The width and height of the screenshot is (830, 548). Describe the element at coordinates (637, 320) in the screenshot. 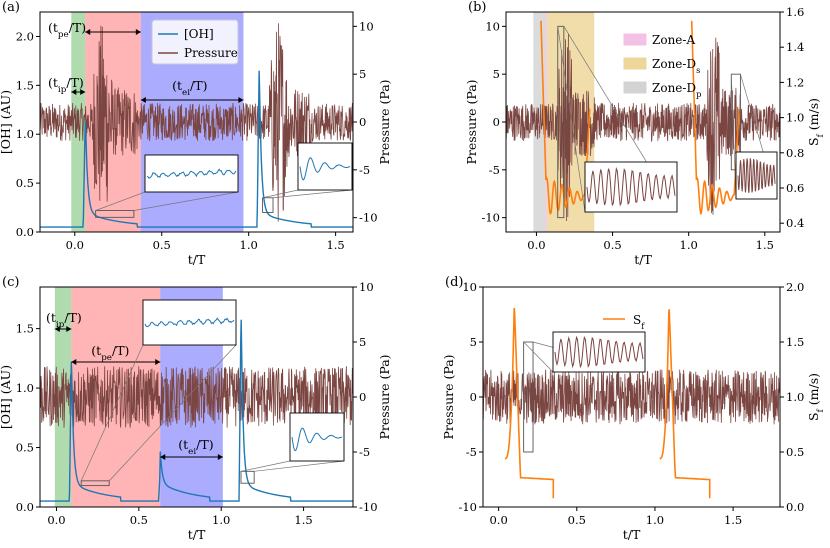

I see `legend-sf-label-base: S` at that location.